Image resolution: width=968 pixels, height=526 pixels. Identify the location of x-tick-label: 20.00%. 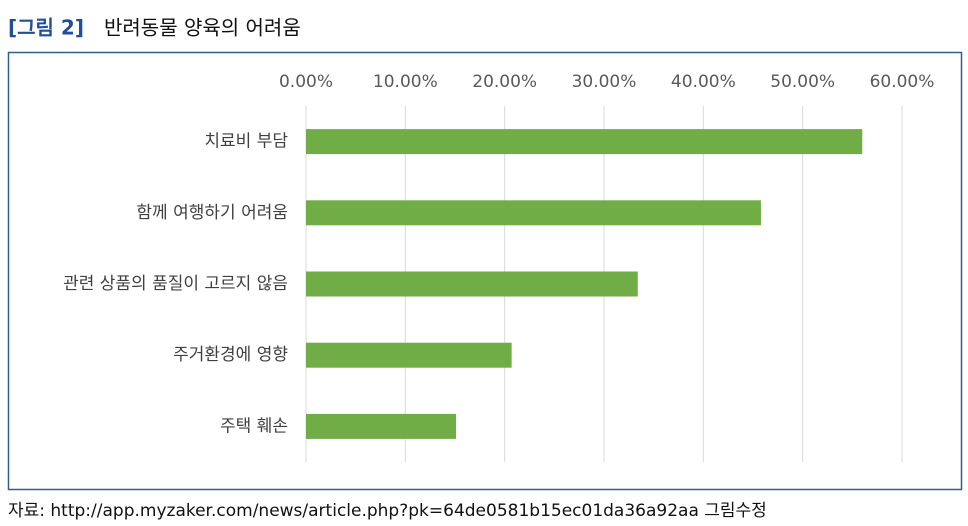
(504, 82).